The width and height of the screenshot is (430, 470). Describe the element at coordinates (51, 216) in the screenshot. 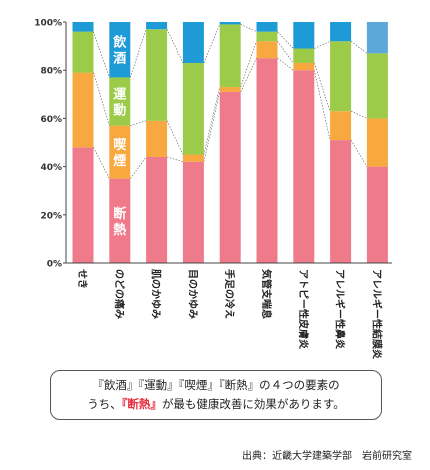

I see `y-tick-label: 20%` at that location.